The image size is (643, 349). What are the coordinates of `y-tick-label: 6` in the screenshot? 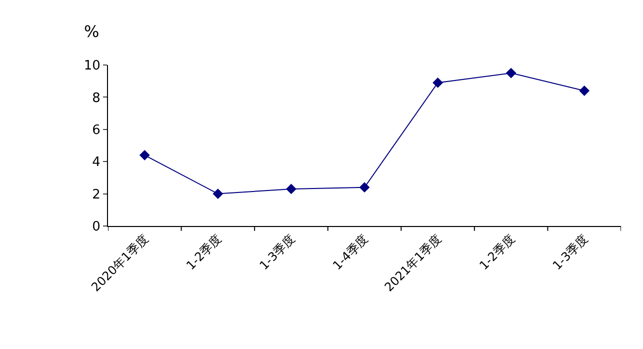 It's located at (96, 130).